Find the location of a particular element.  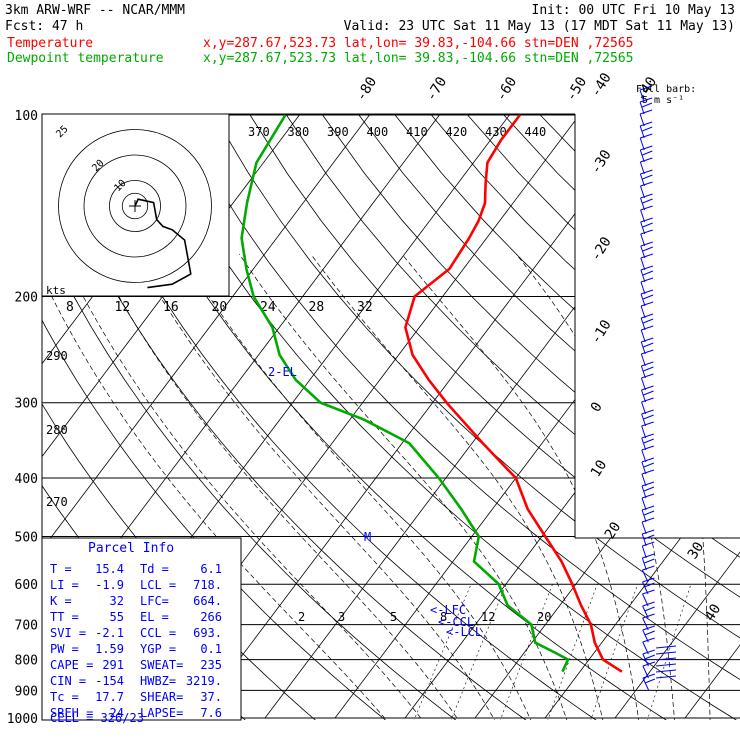

hodograph-ring is located at coordinates (135, 206).